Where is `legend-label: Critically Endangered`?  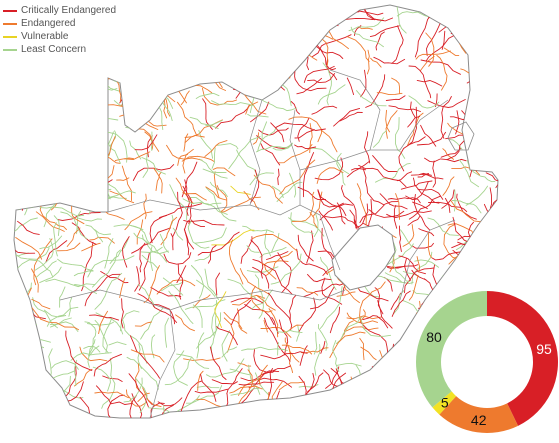
legend-label: Critically Endangered is located at coordinates (69, 10).